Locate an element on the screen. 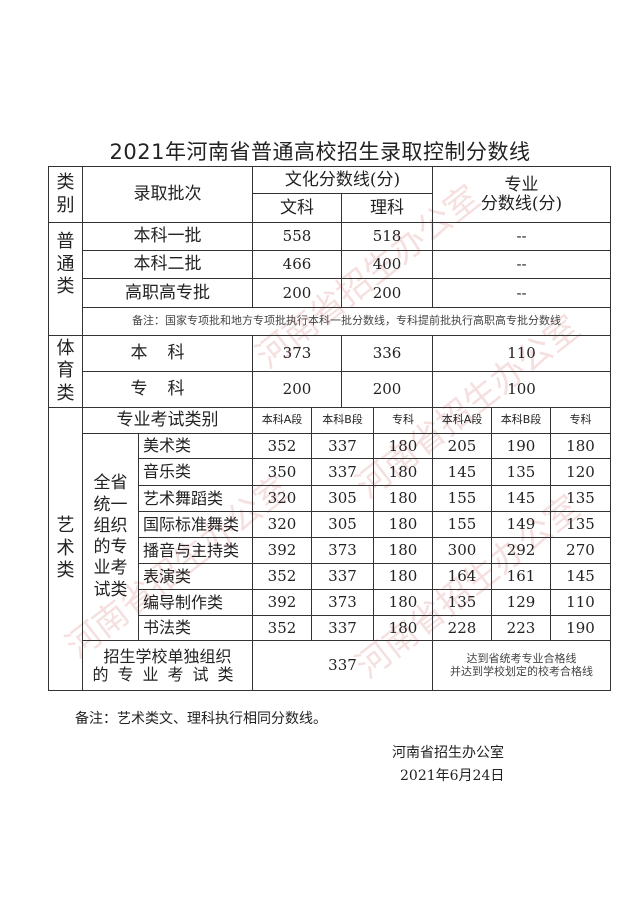 The image size is (640, 905). general-note: 备注：国家专项批和地方专项批执行本科一批分数线，专科提前批执行高职高专批分数线 is located at coordinates (346, 321).